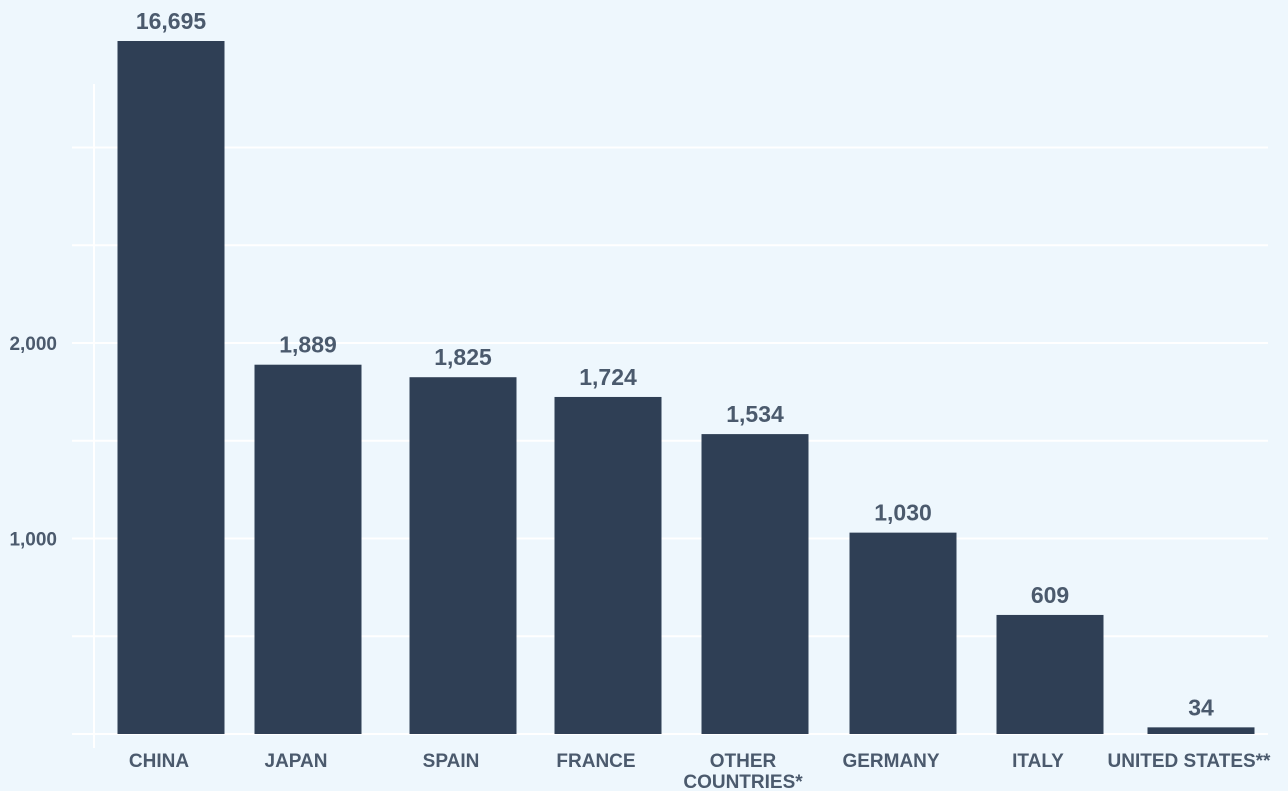 The width and height of the screenshot is (1288, 791). What do you see at coordinates (33, 442) in the screenshot?
I see `y-tick-labels: 1,000 2,000` at bounding box center [33, 442].